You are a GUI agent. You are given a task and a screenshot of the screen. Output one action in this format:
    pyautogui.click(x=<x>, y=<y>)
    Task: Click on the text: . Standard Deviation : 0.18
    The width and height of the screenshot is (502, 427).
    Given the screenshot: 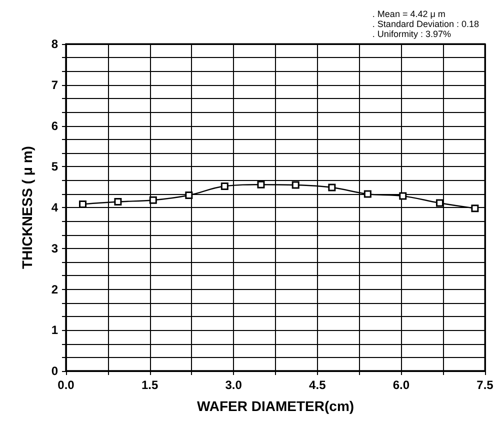 What is the action you would take?
    pyautogui.click(x=426, y=24)
    